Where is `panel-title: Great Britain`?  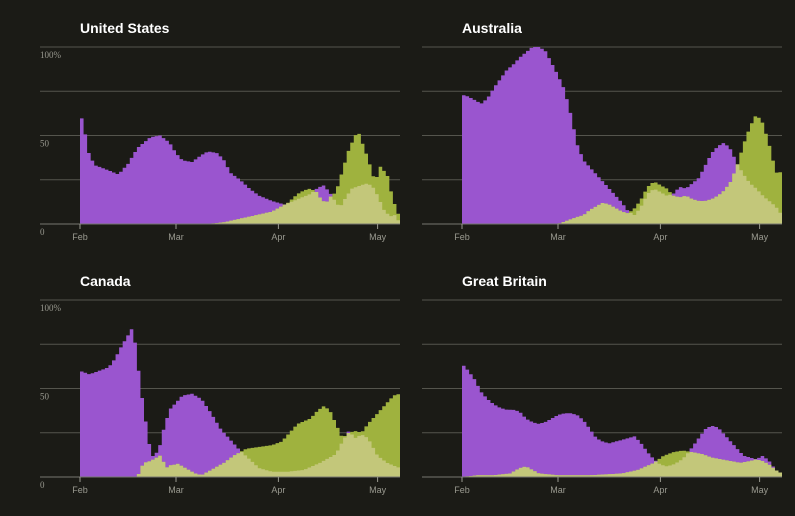
panel-title: Great Britain is located at coordinates (504, 281).